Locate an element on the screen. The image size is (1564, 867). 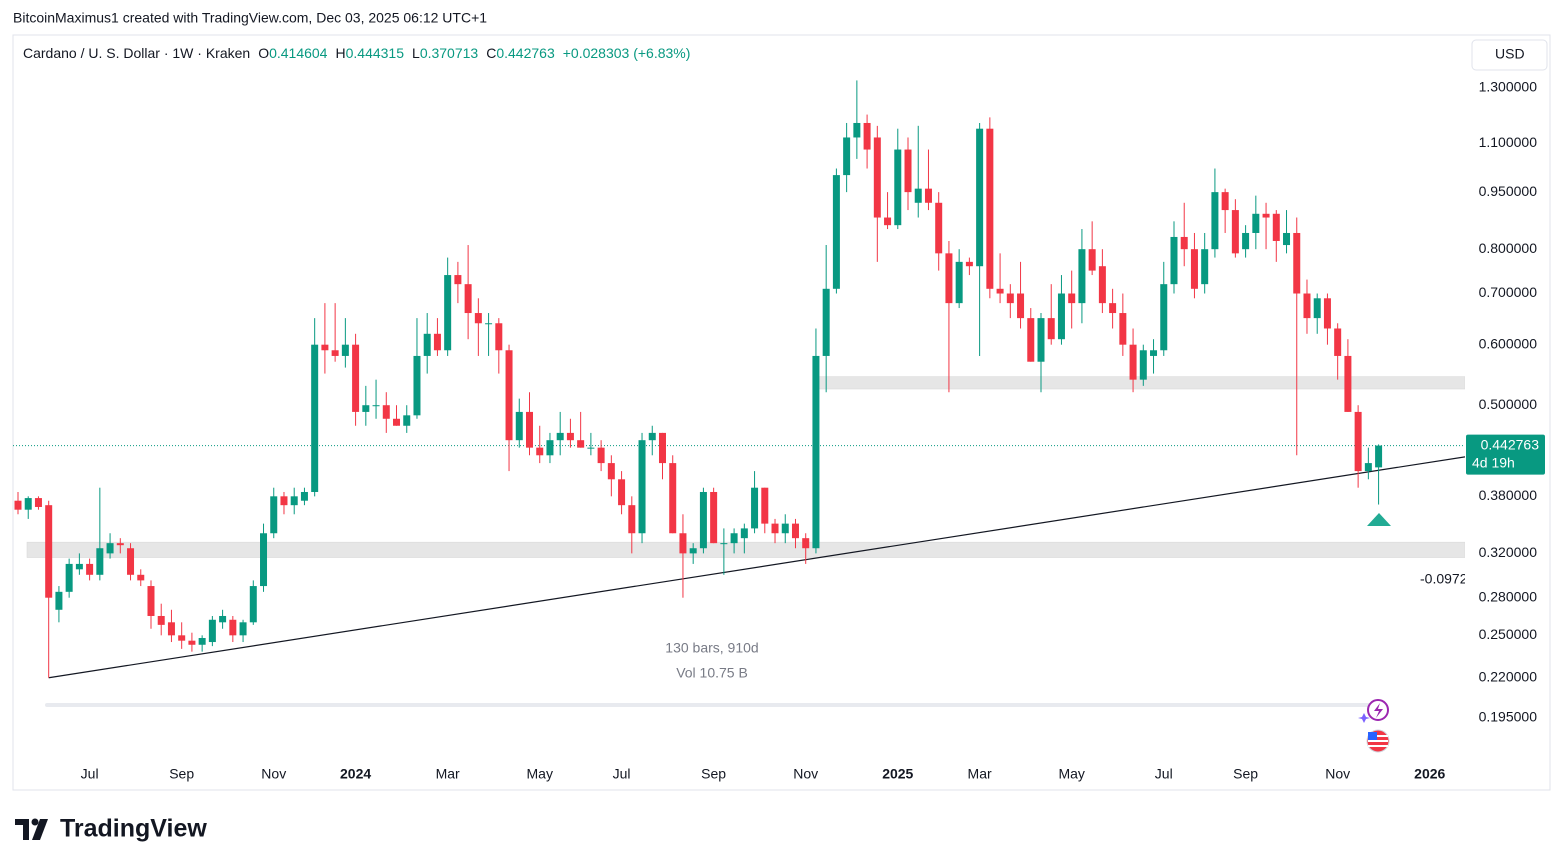
y-tick-label: 1.300000 is located at coordinates (1508, 87).